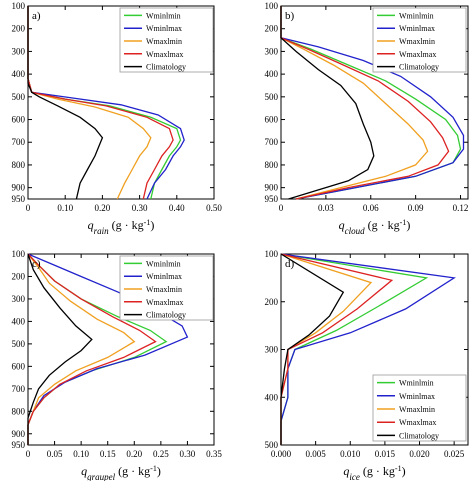 The image size is (474, 481). What do you see at coordinates (55, 454) in the screenshot?
I see `x-tick-label: 0.05` at bounding box center [55, 454].